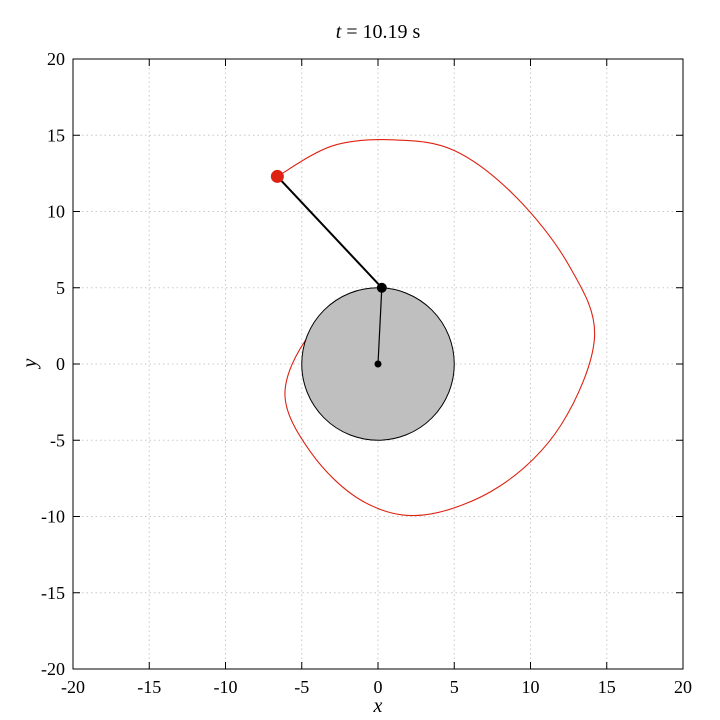 Image resolution: width=720 pixels, height=720 pixels. What do you see at coordinates (149, 687) in the screenshot?
I see `x-tick-label: -15` at bounding box center [149, 687].